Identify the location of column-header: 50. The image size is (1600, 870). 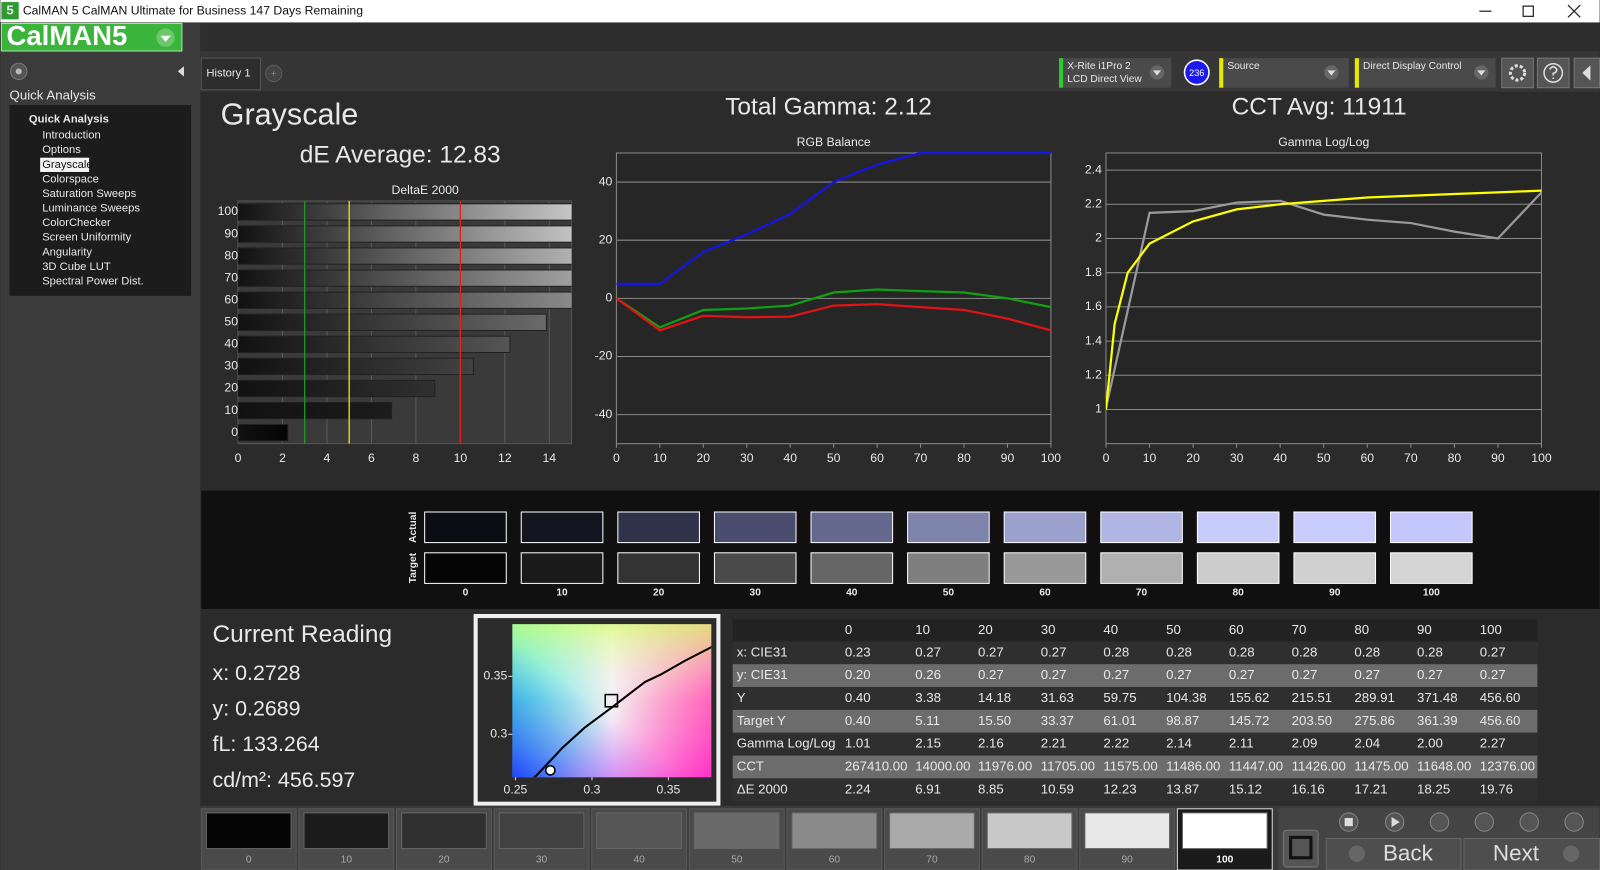
(1173, 629).